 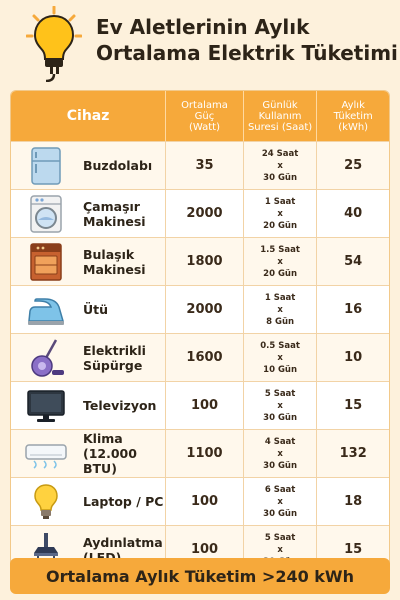 I want to click on air-conditioner-icon, so click(x=46, y=454).